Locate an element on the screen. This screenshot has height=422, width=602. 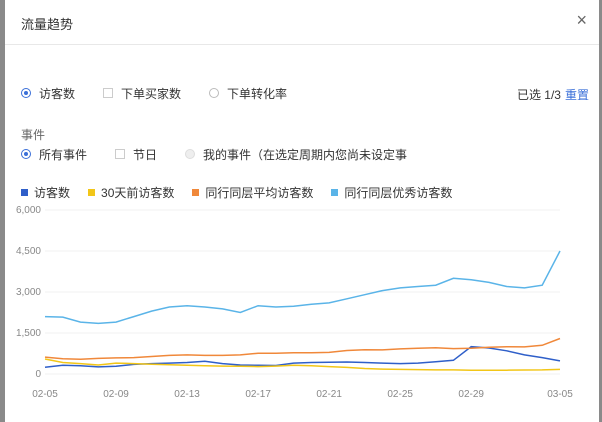
metric-selector: 访客数 下单买家数 下单转化率 is located at coordinates (168, 93).